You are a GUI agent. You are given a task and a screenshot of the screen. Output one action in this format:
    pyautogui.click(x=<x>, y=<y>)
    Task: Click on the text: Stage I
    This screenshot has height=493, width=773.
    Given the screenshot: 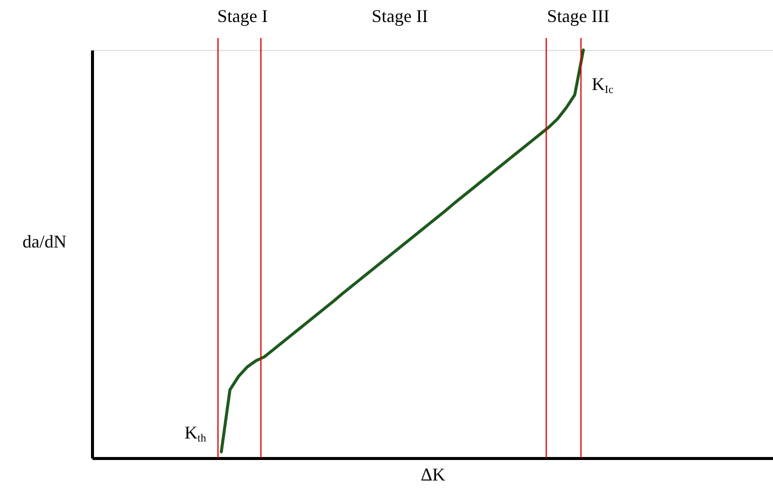 What is the action you would take?
    pyautogui.click(x=242, y=16)
    